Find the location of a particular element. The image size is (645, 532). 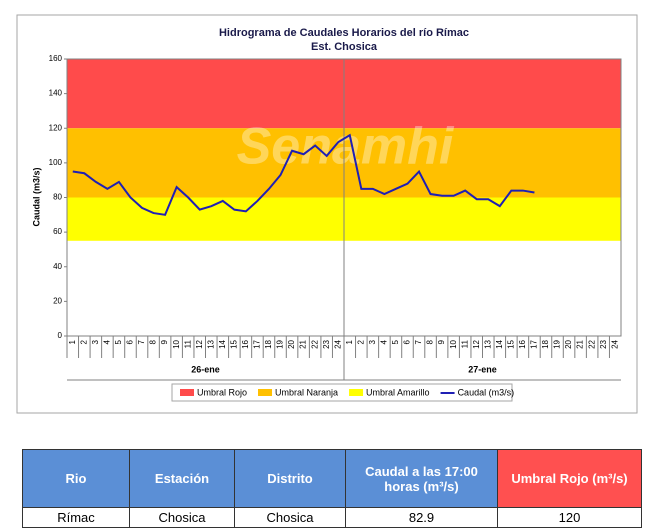

data-line is located at coordinates (303, 174).